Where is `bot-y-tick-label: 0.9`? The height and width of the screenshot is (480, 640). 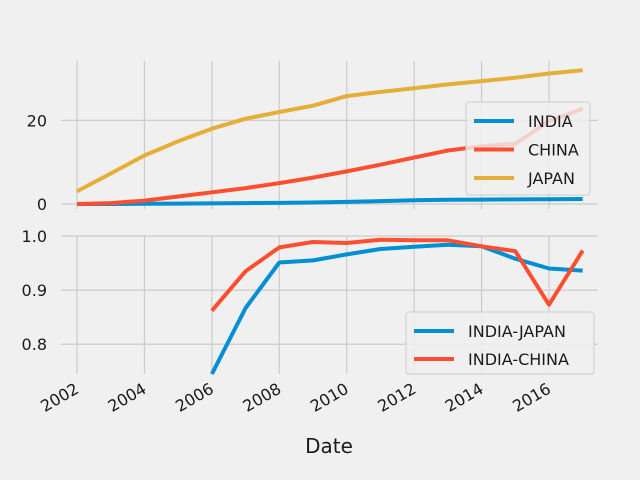
bot-y-tick-label: 0.9 is located at coordinates (34, 290).